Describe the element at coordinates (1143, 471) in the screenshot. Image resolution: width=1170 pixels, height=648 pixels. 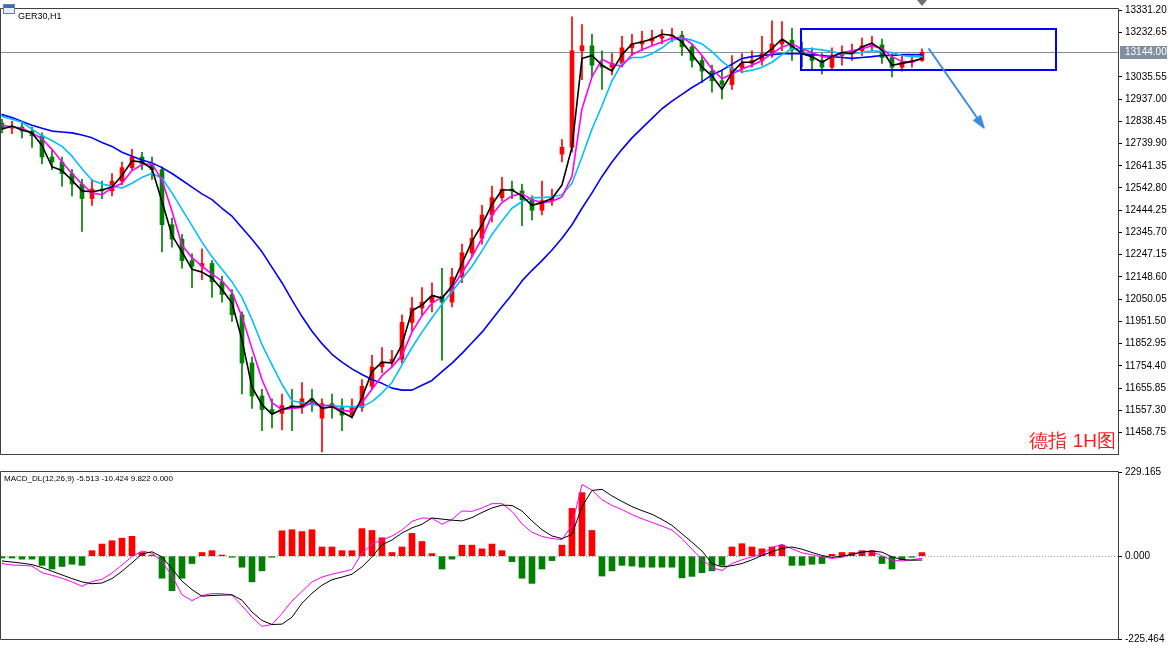
I see `y-tick-label: 229.165` at that location.